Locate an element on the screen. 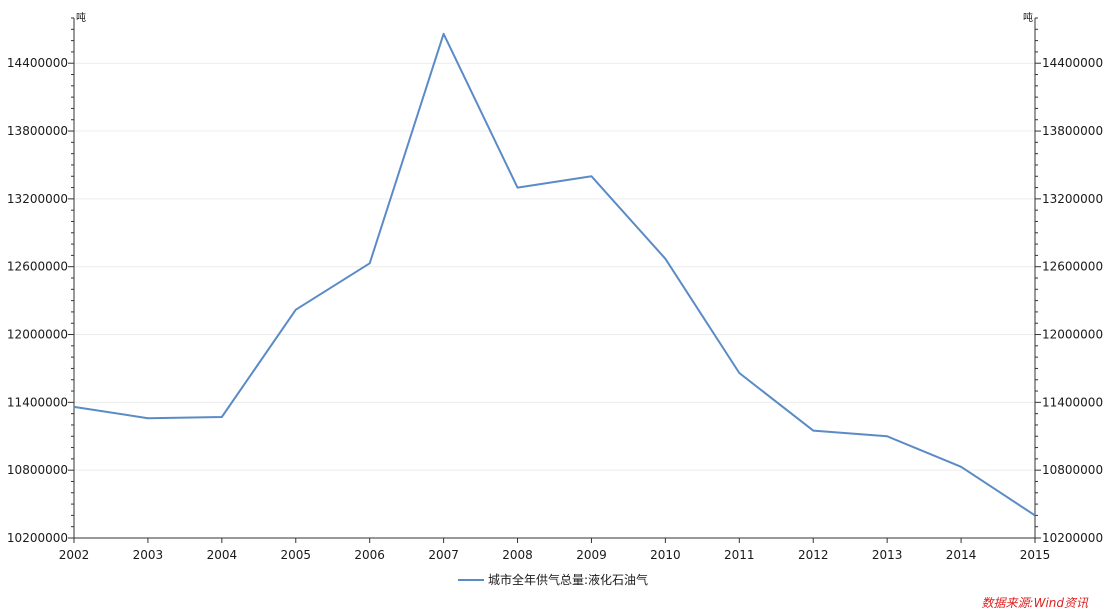 This screenshot has height=610, width=1104. legend: 城市全年供气总量:液化石油气 is located at coordinates (553, 579).